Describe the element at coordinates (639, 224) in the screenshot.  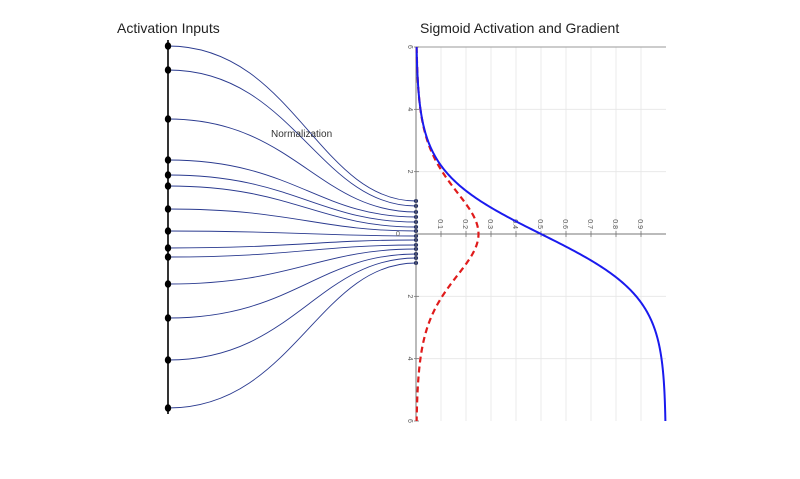
I see `x-tick-label: 0.9` at that location.